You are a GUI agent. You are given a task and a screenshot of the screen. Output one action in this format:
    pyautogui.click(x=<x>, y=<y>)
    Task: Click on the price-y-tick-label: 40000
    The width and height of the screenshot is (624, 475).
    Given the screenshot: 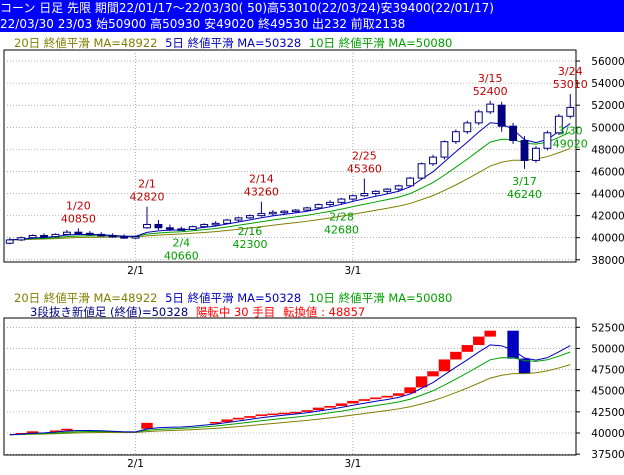 What is the action you would take?
    pyautogui.click(x=607, y=239)
    